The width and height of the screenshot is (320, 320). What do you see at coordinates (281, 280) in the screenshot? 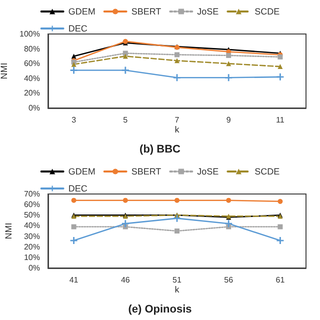
I see `x-tick-label: 61` at bounding box center [281, 280].